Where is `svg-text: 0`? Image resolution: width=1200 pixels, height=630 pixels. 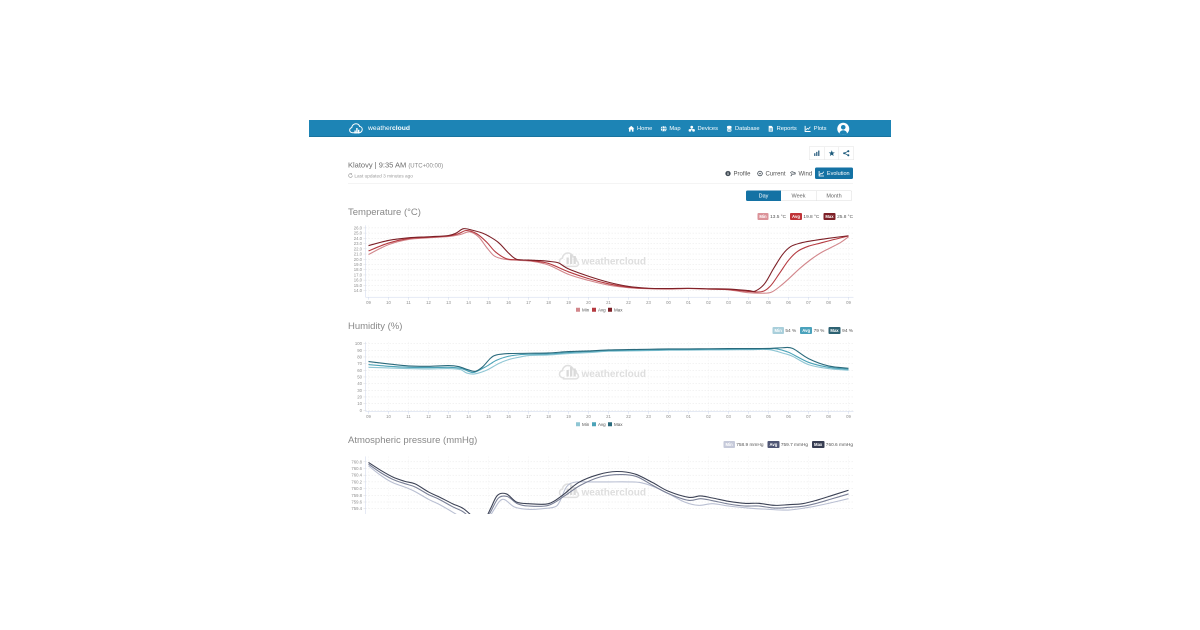
svg-text: 0 is located at coordinates (361, 410).